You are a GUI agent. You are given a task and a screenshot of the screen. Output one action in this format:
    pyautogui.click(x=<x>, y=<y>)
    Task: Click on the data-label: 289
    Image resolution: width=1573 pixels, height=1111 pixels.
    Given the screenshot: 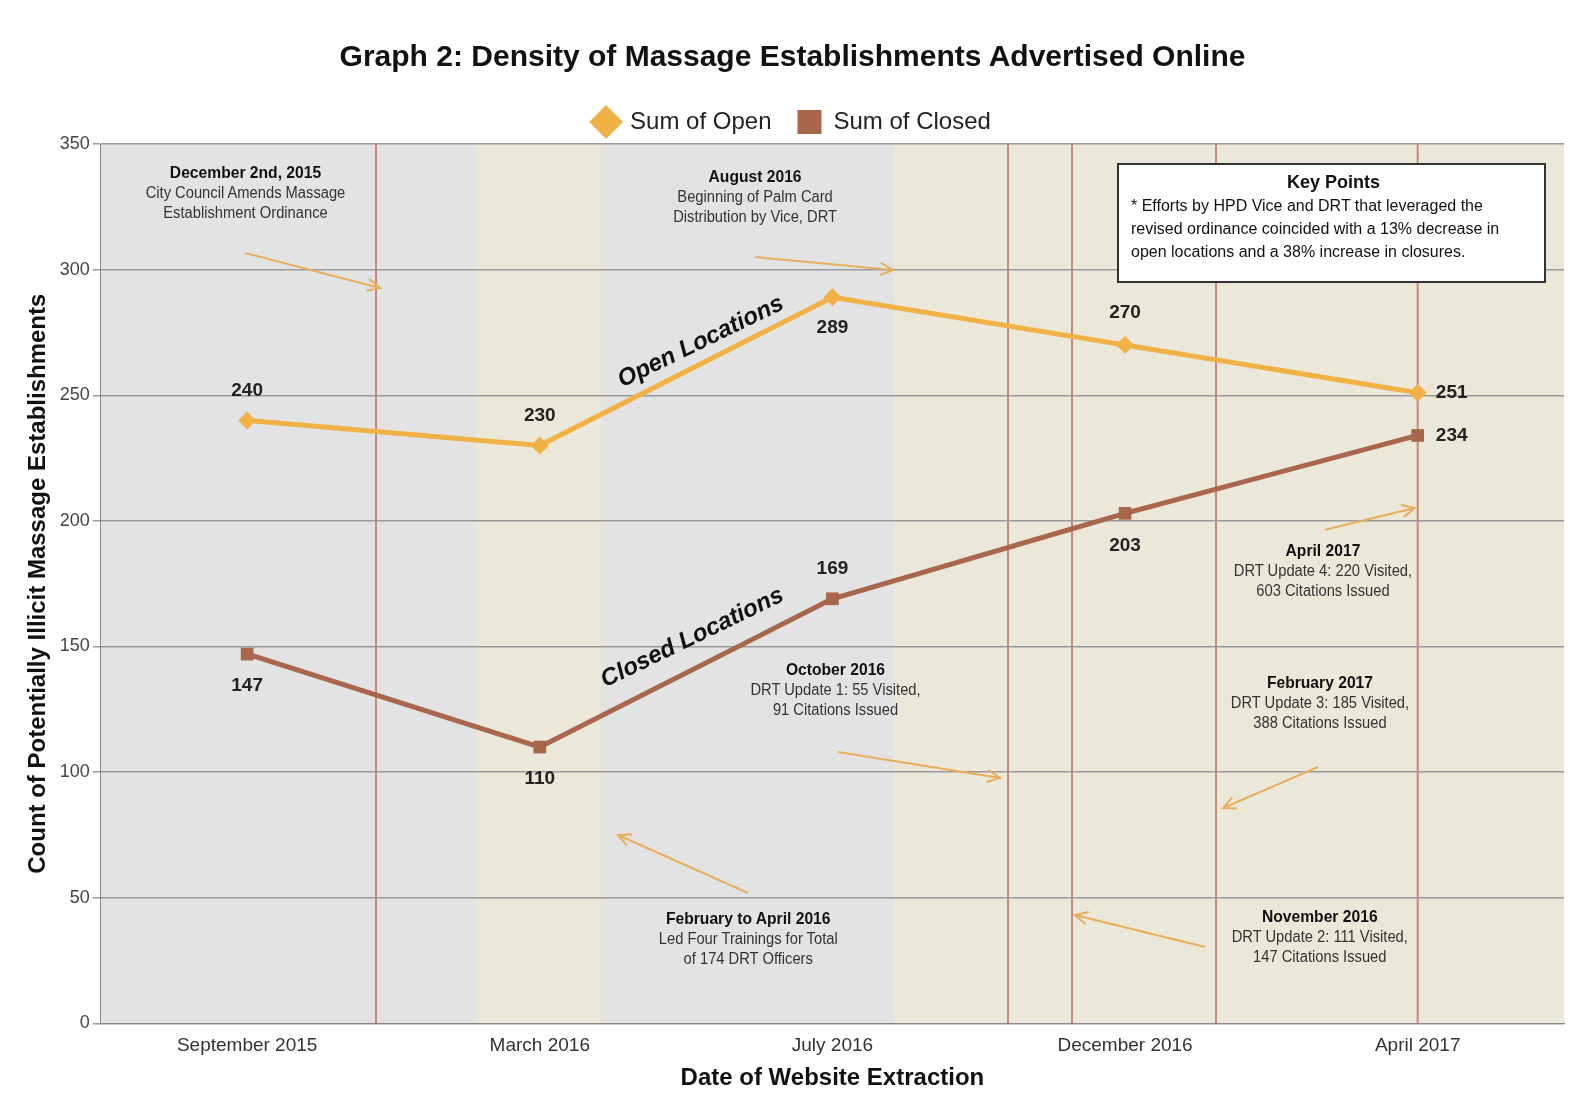 What is the action you would take?
    pyautogui.click(x=832, y=326)
    